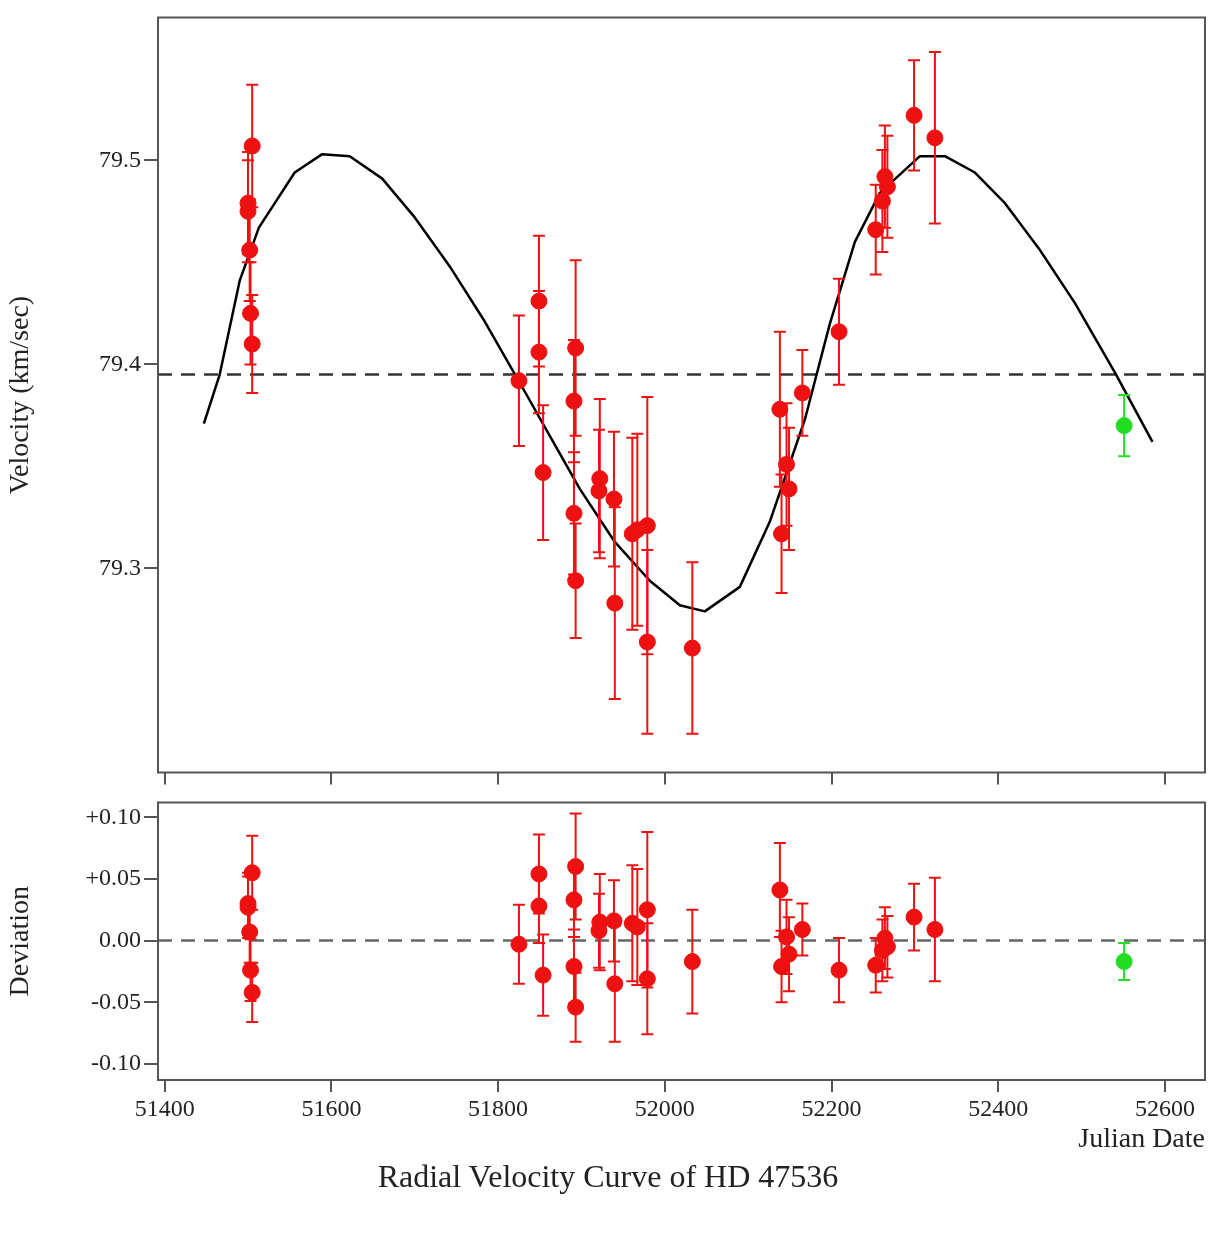 Image resolution: width=1222 pixels, height=1245 pixels. What do you see at coordinates (120, 362) in the screenshot?
I see `y-tick-label: 79.4` at bounding box center [120, 362].